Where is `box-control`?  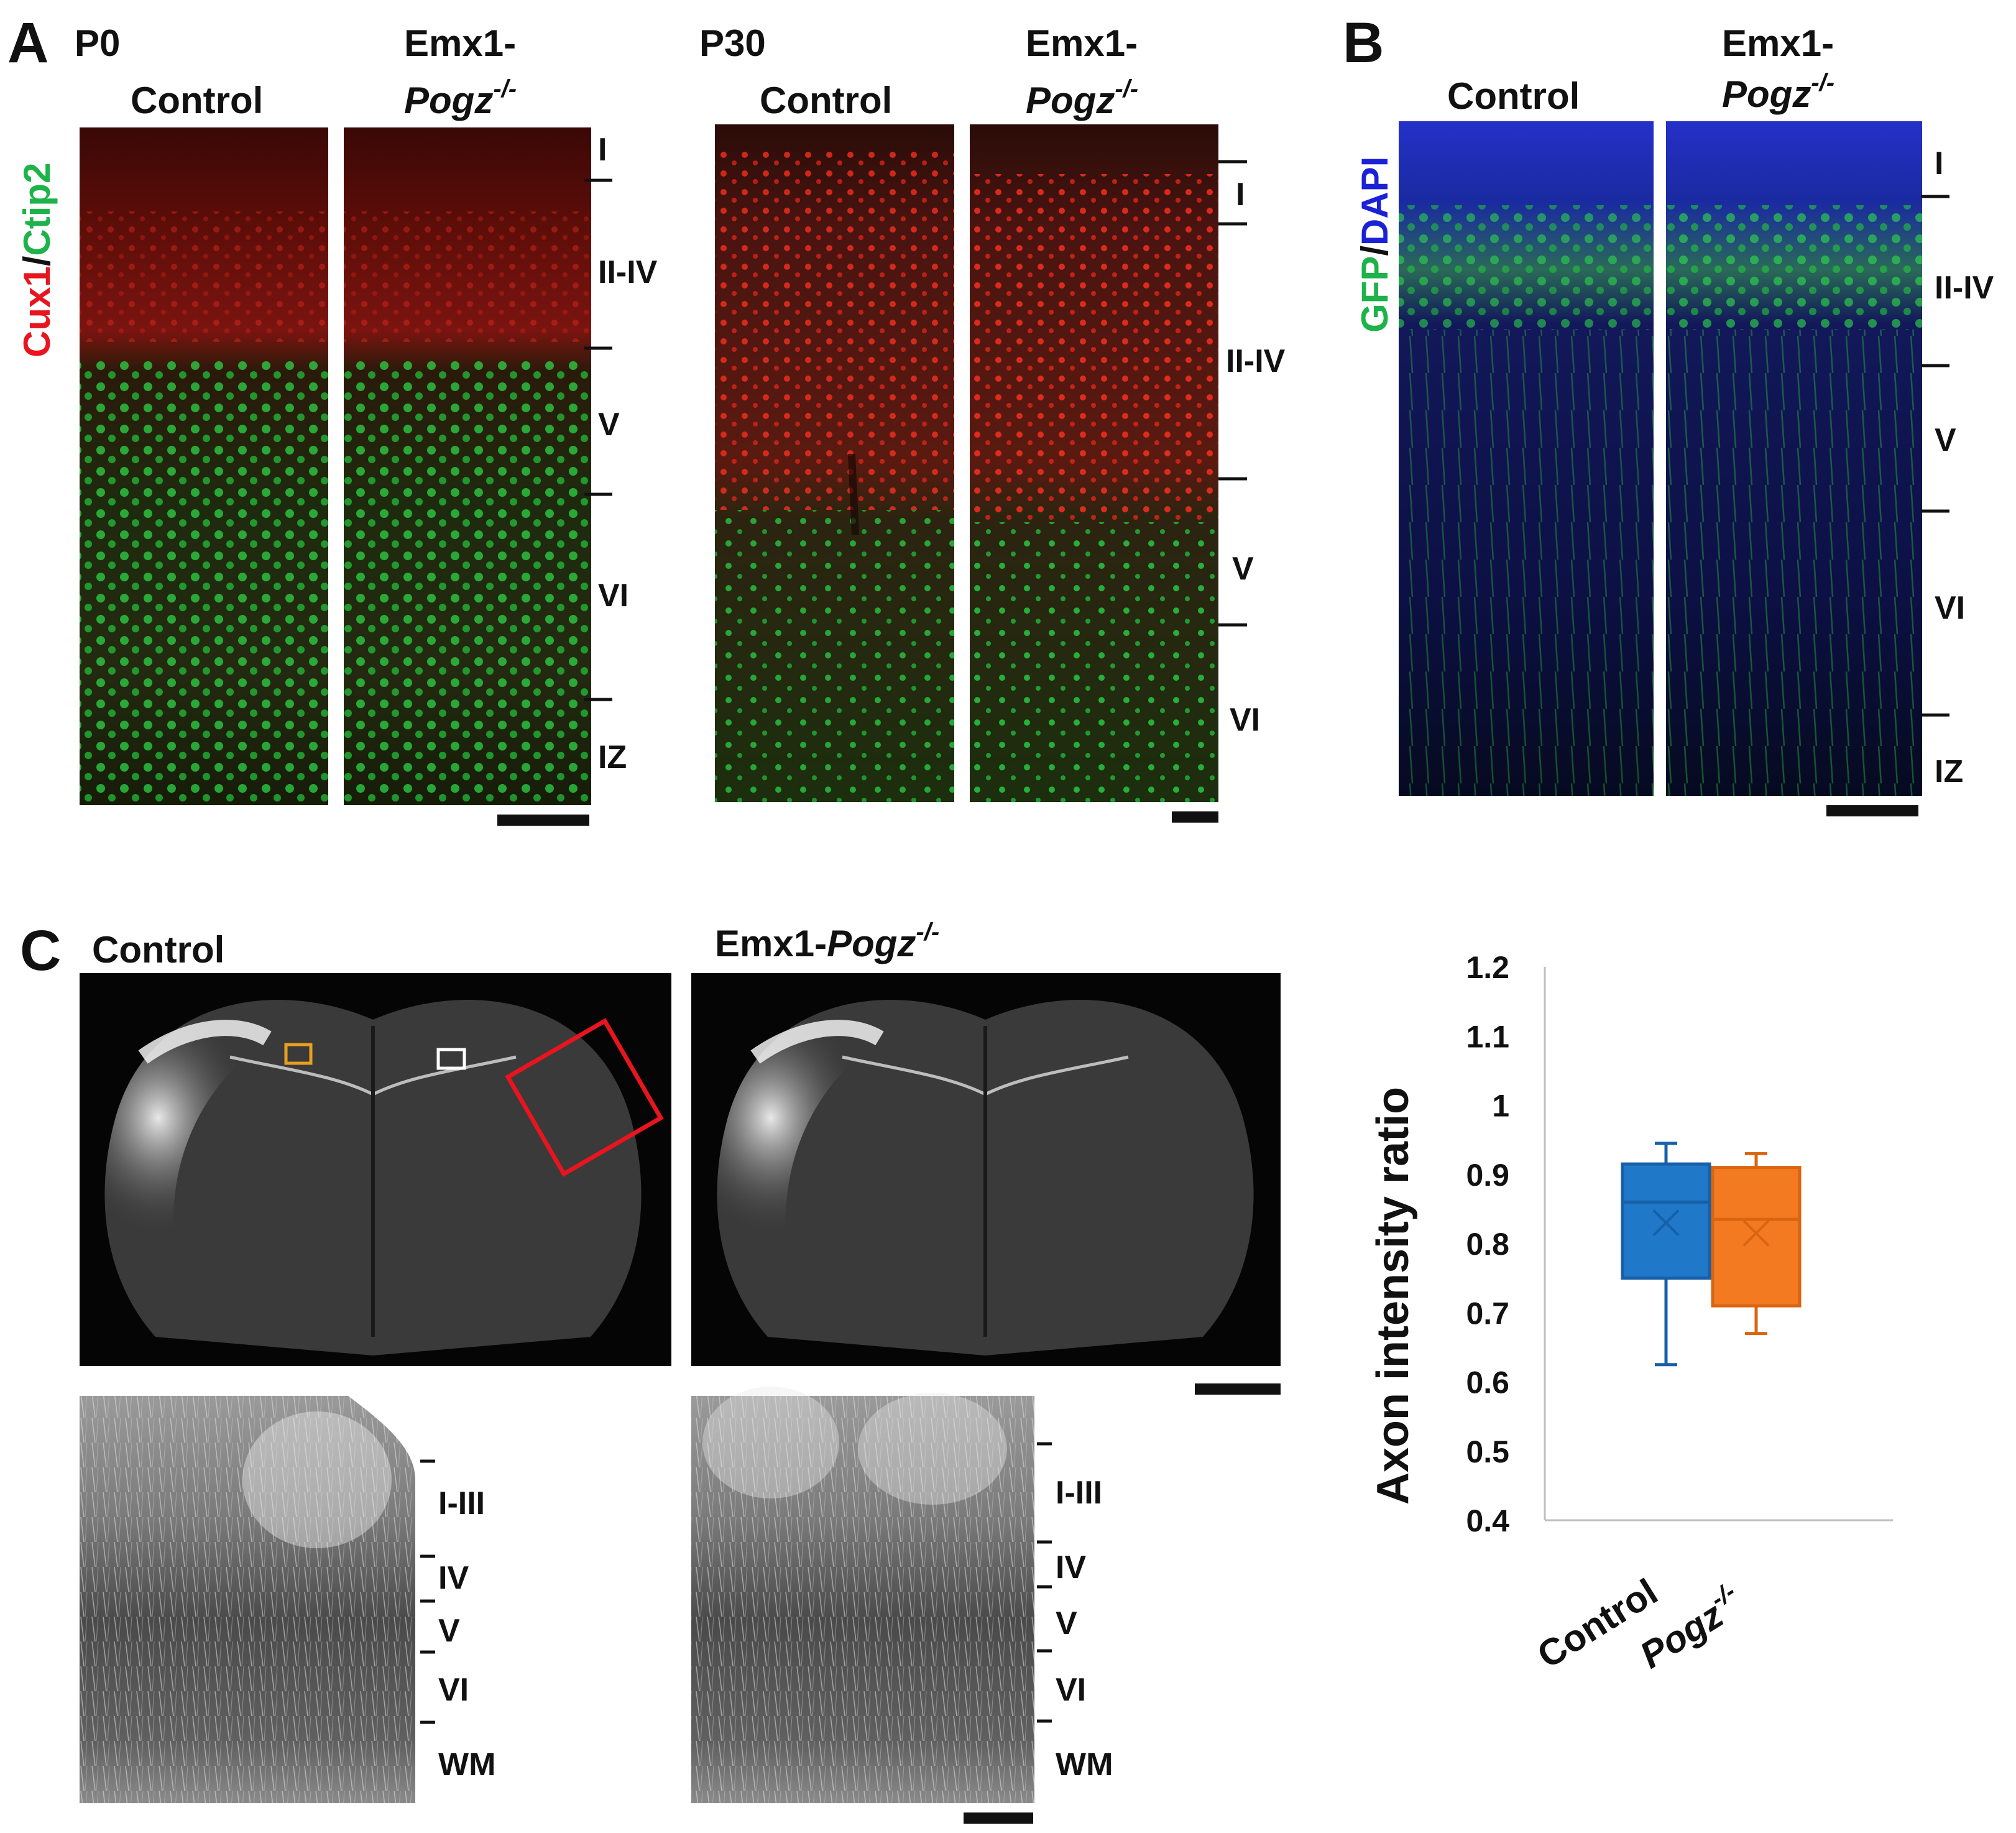
box-control is located at coordinates (1666, 1254).